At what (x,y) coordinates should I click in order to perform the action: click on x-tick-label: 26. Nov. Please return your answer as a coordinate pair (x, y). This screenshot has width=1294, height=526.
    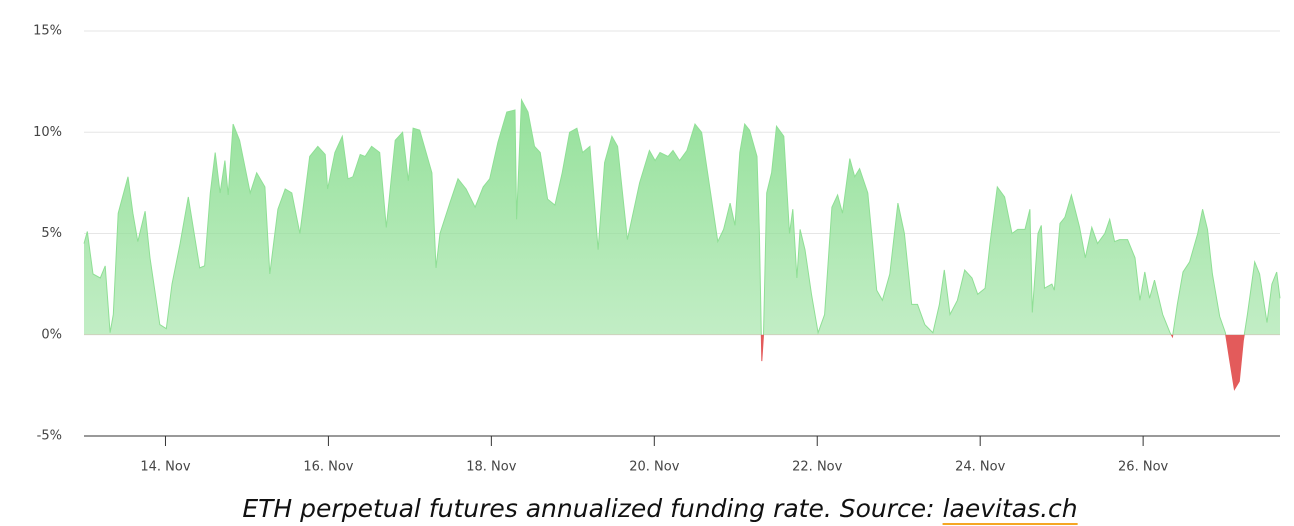
    Looking at the image, I should click on (1143, 467).